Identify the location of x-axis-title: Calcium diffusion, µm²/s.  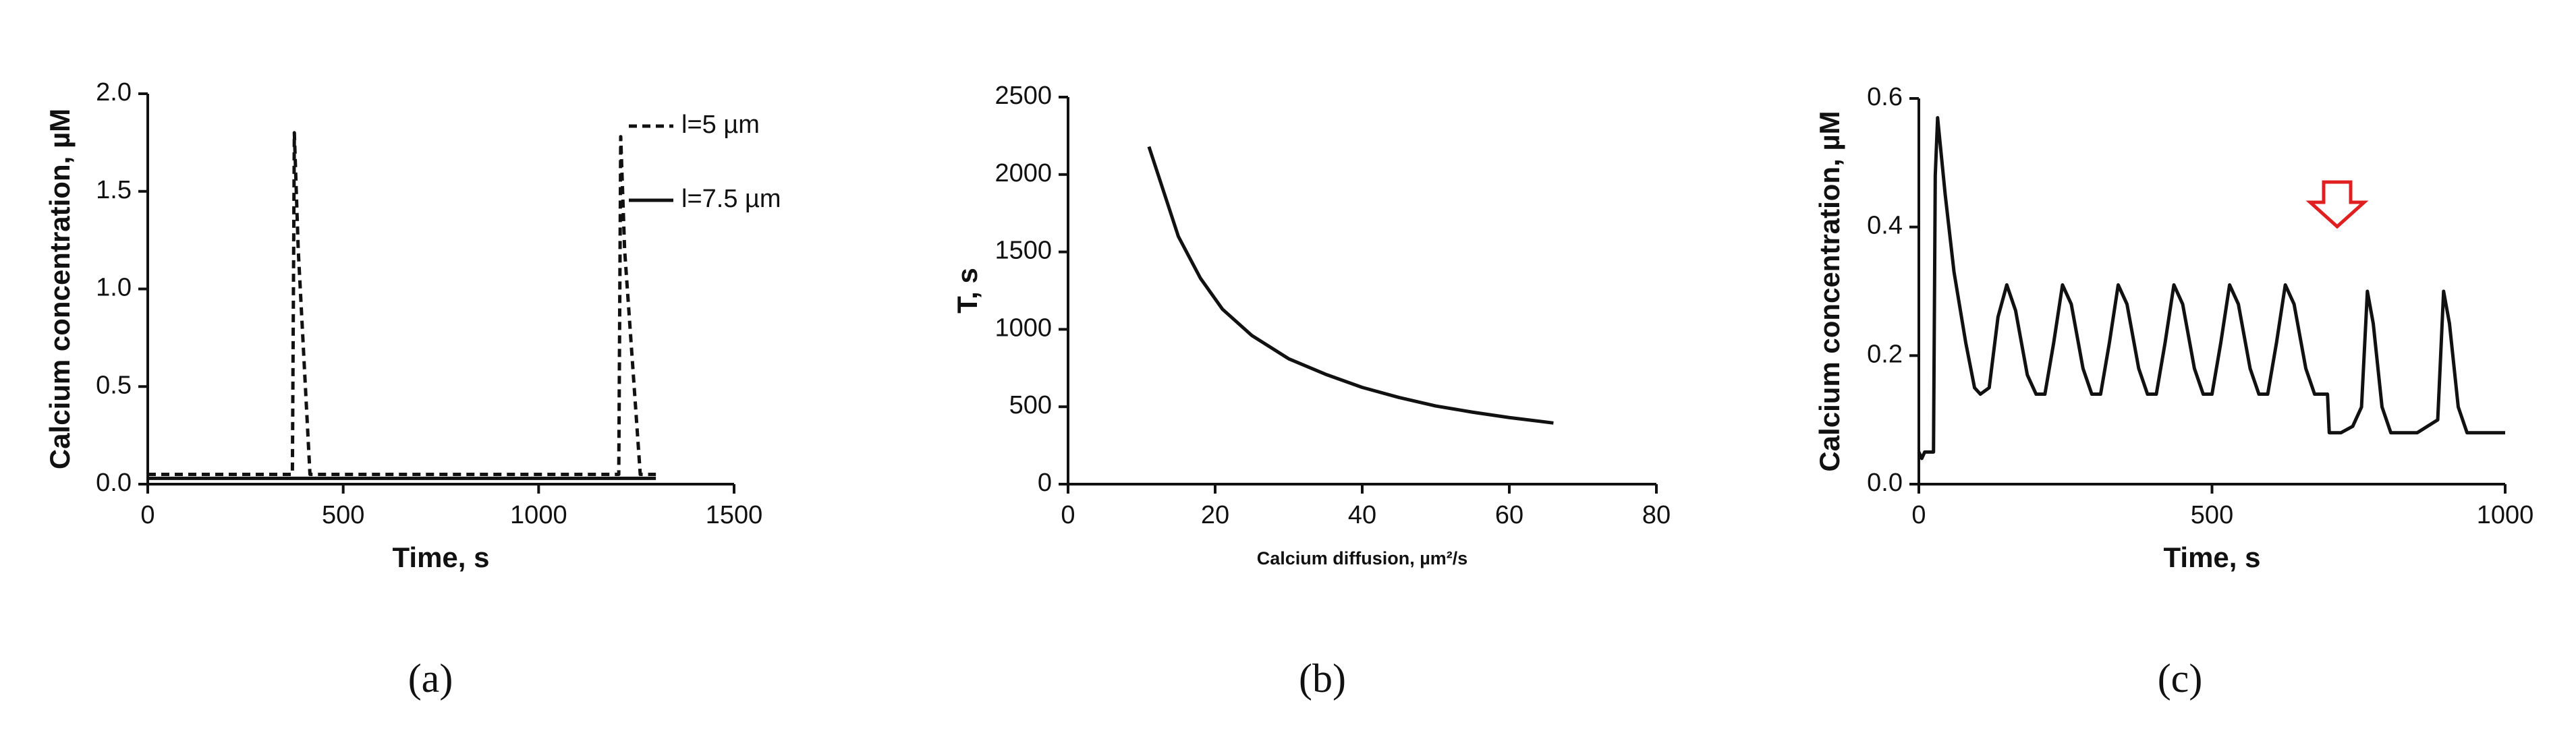
(1362, 558).